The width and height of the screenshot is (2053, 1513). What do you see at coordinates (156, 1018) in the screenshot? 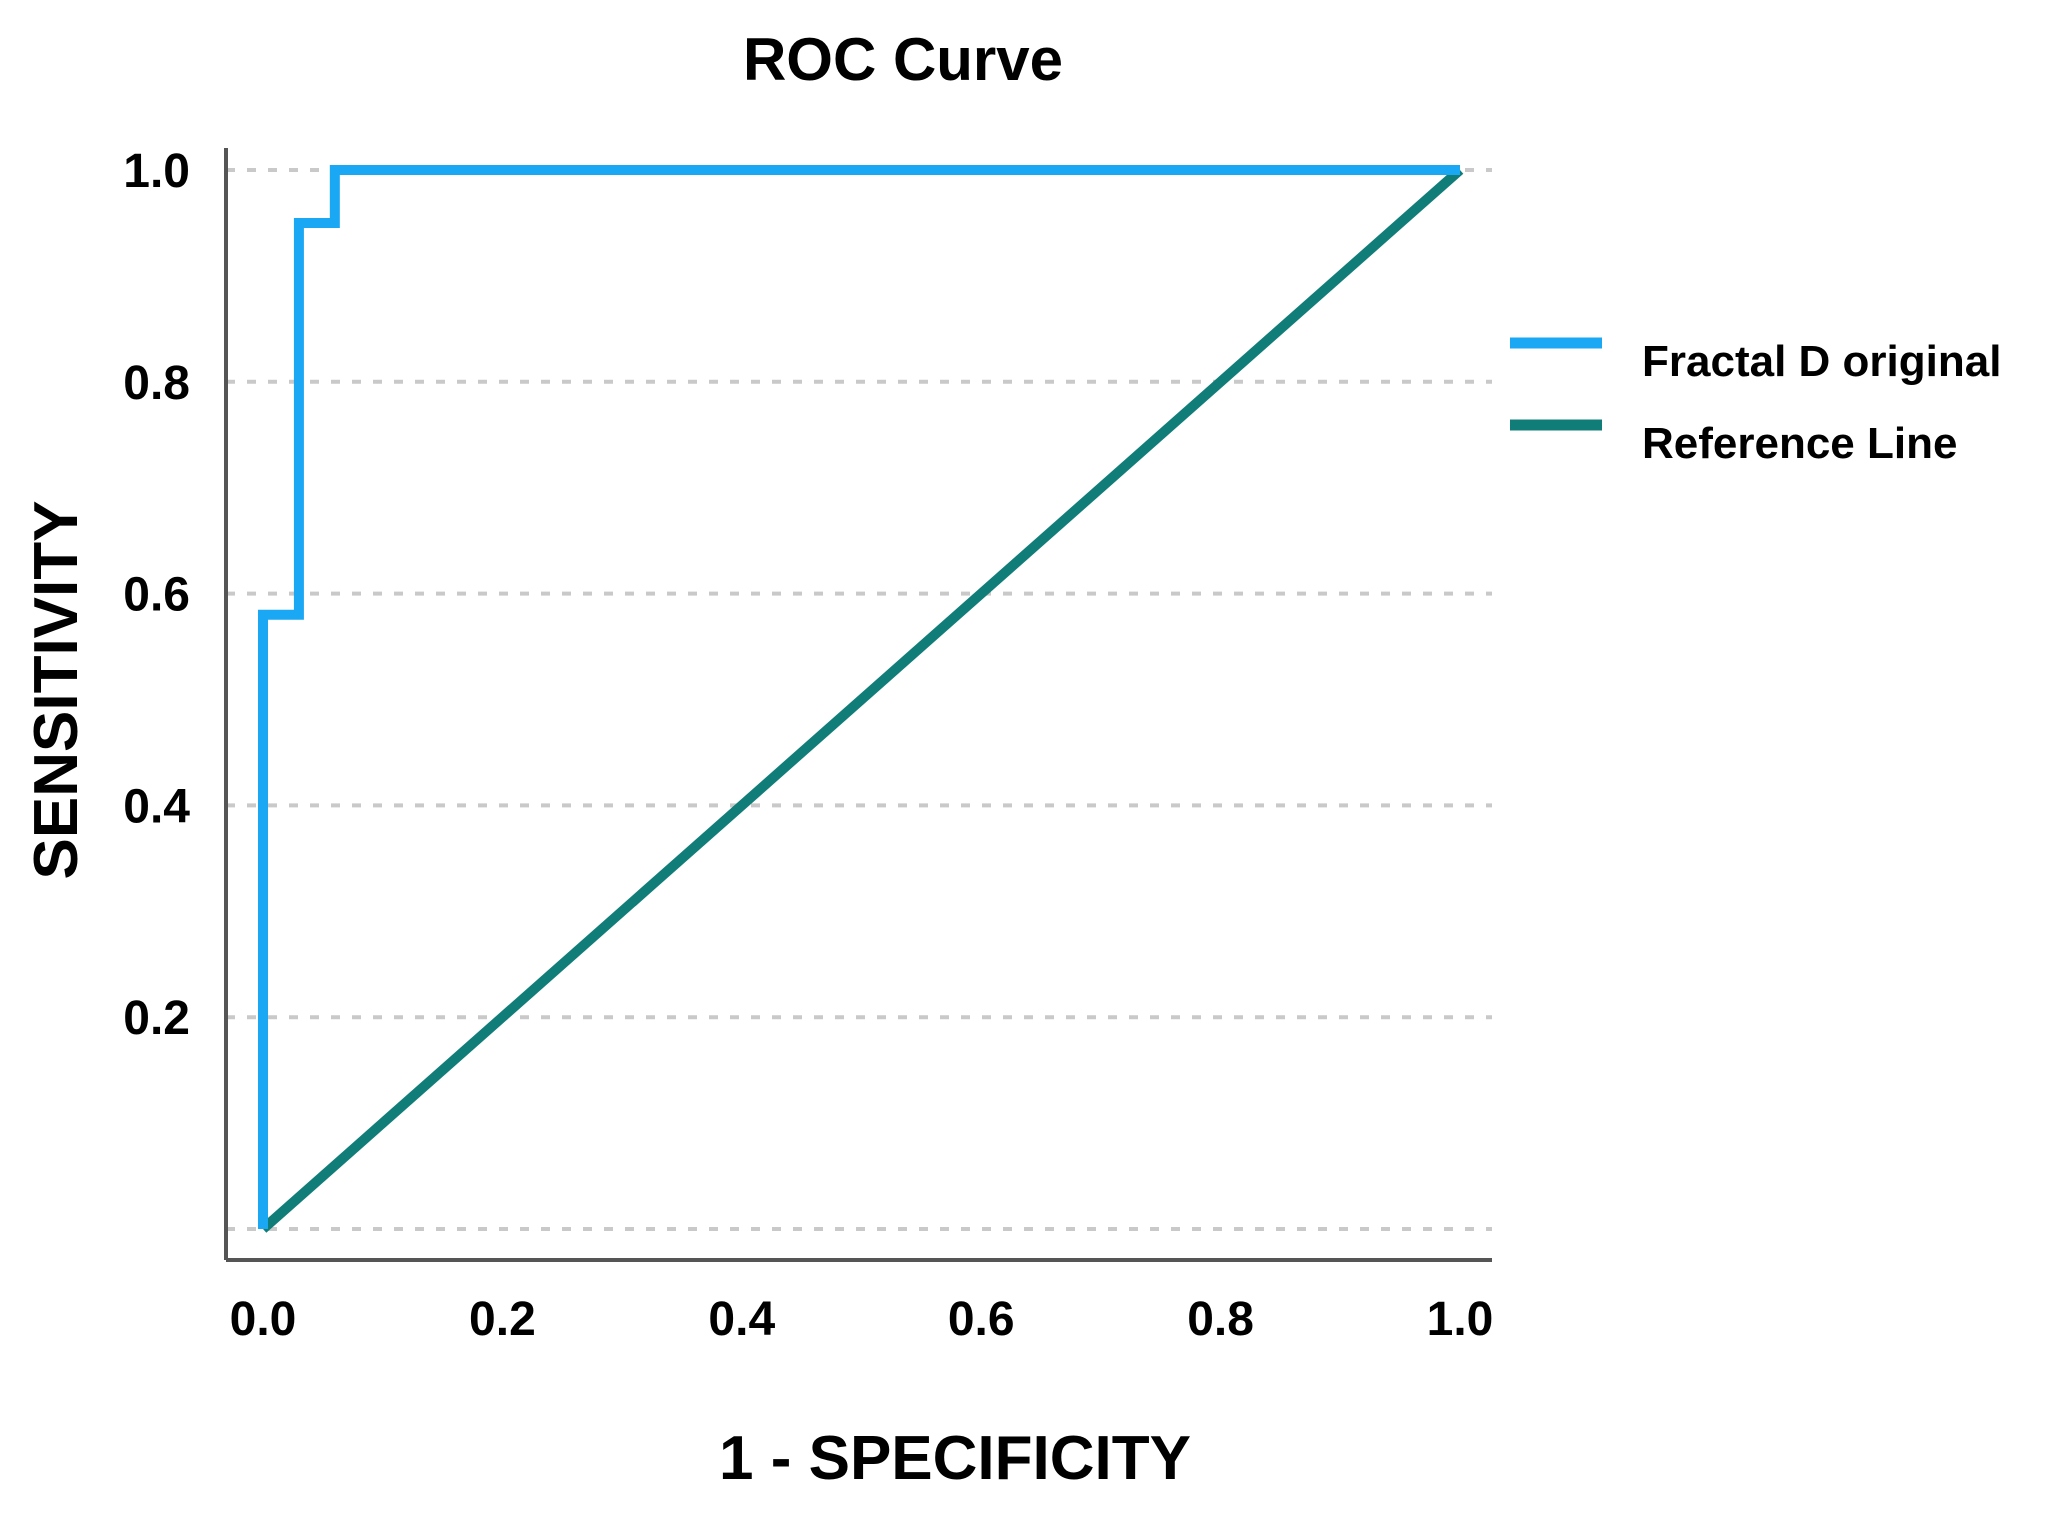
I see `y-tick-label: 0.2` at bounding box center [156, 1018].